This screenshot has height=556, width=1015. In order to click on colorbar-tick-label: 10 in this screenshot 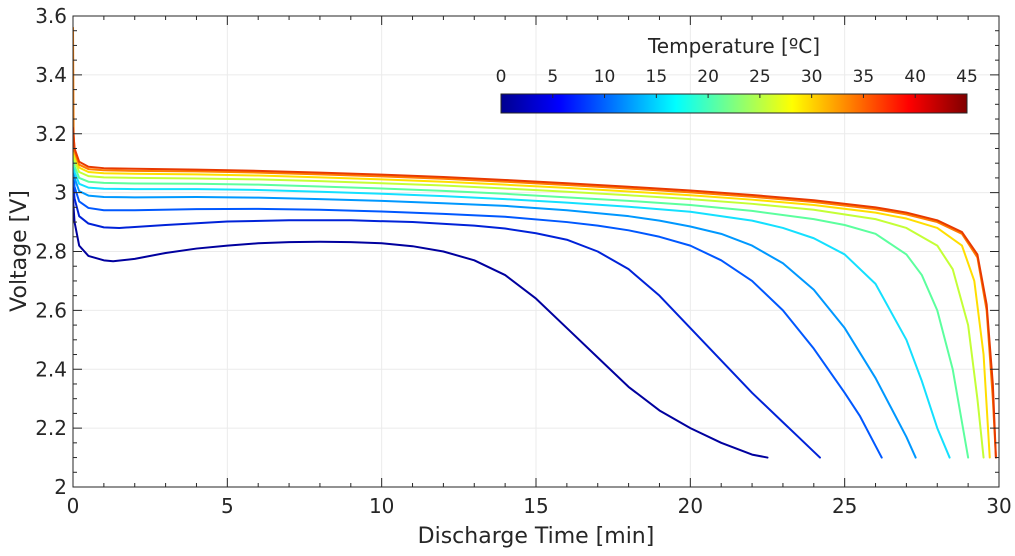, I will do `click(605, 77)`.